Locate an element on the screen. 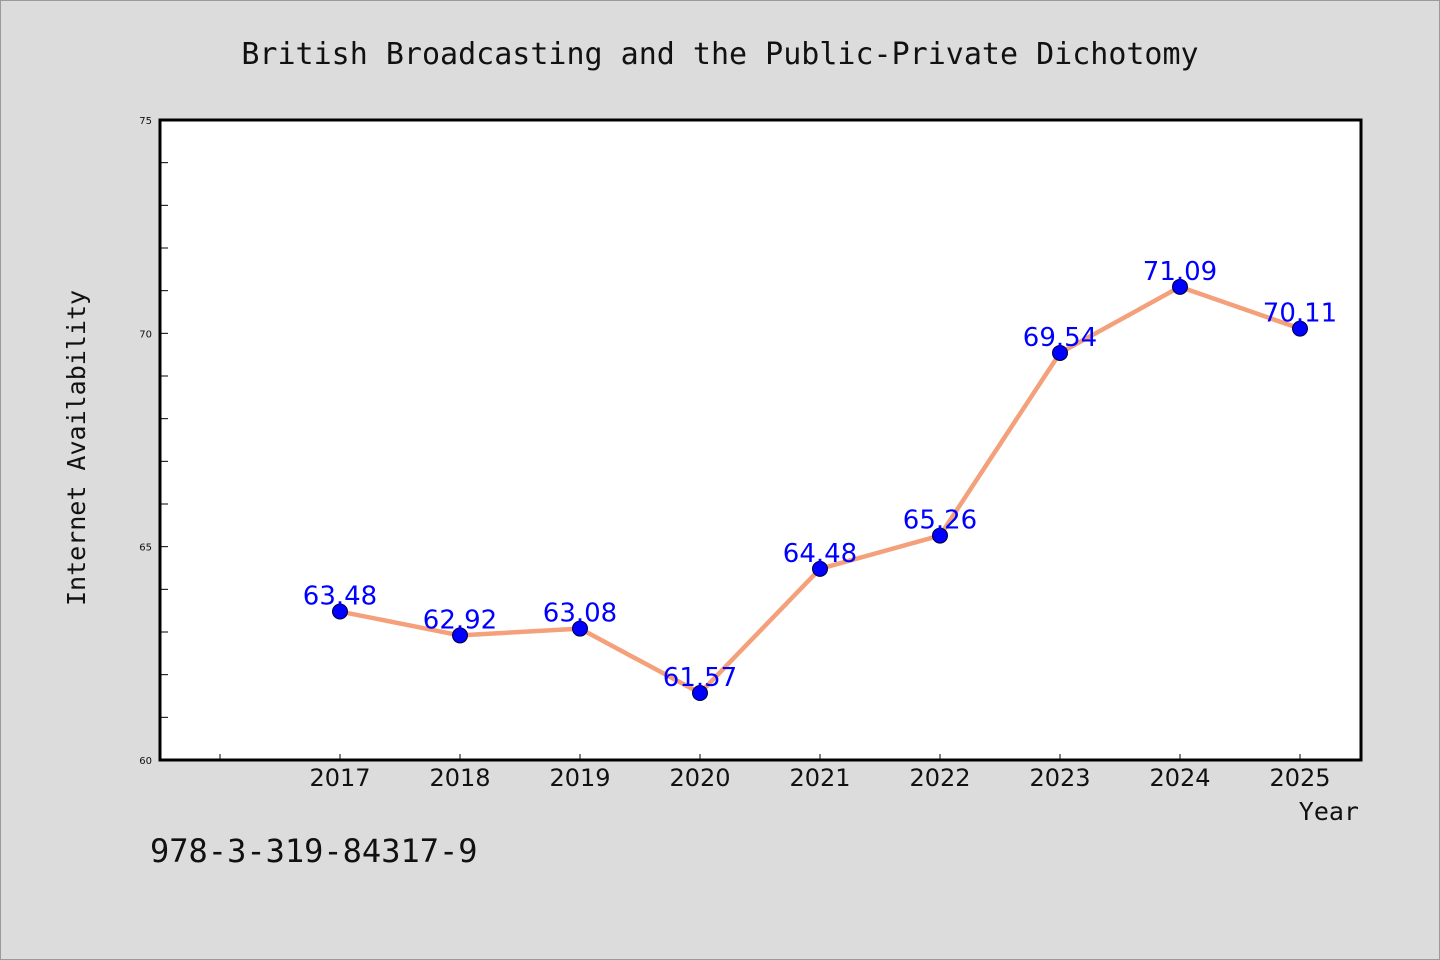 Image resolution: width=1440 pixels, height=960 pixels. data-label: 70.11 is located at coordinates (1300, 314).